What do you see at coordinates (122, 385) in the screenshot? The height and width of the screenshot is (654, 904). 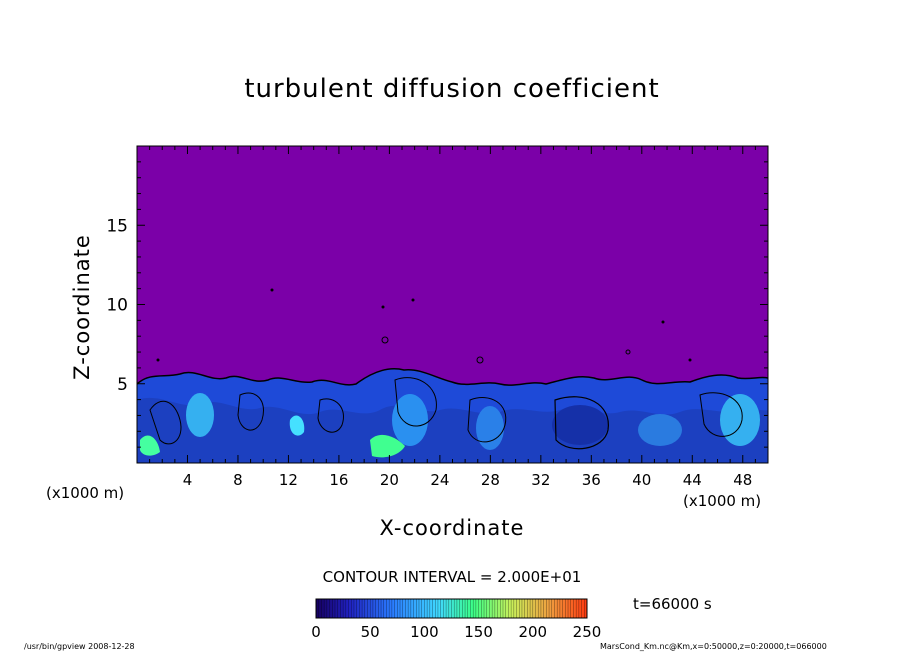 I see `y-tick-label: 5` at bounding box center [122, 385].